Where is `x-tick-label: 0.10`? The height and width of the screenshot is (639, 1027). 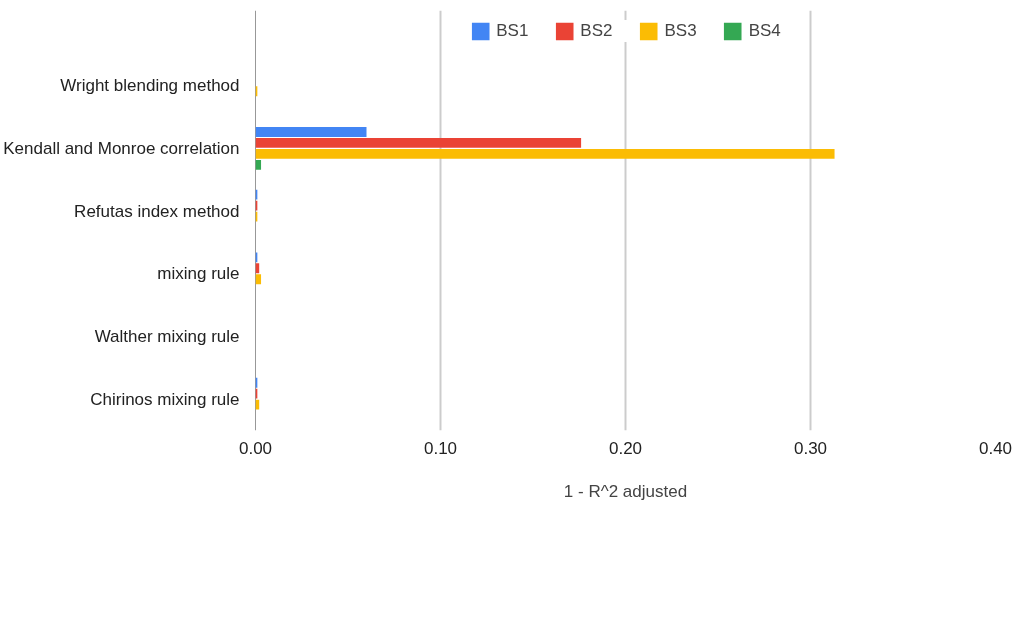
x-tick-label: 0.10 is located at coordinates (440, 448).